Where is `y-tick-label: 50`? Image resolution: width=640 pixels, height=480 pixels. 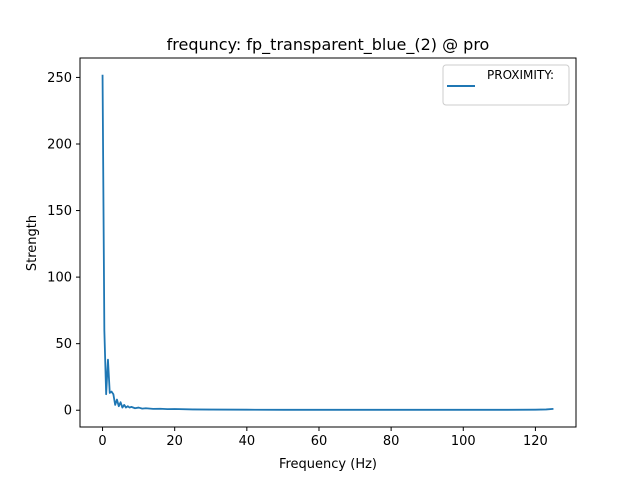
y-tick-label: 50 is located at coordinates (63, 344).